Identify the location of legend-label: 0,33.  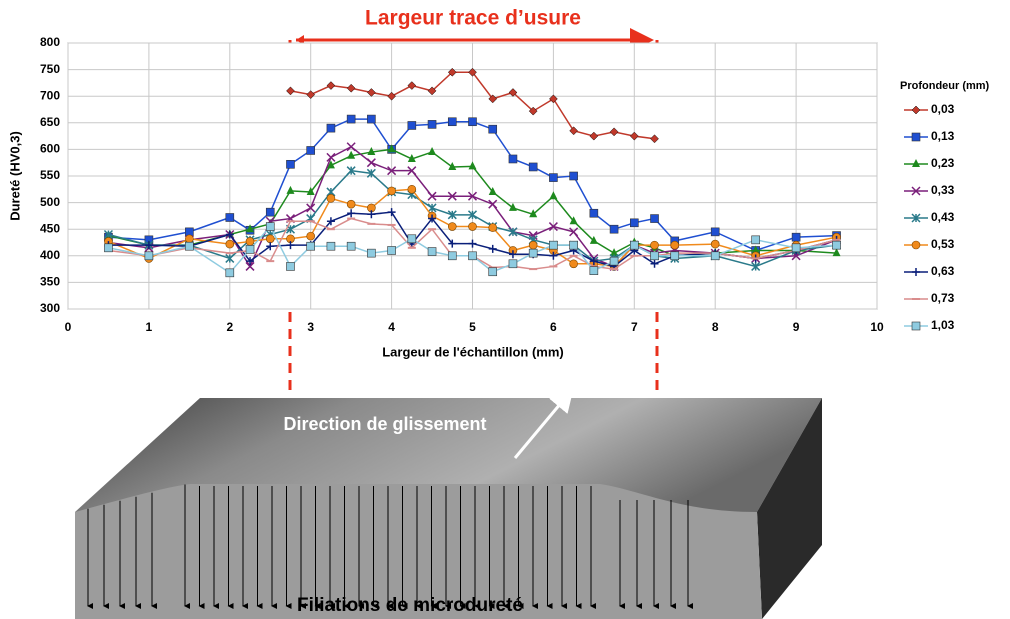
(943, 190).